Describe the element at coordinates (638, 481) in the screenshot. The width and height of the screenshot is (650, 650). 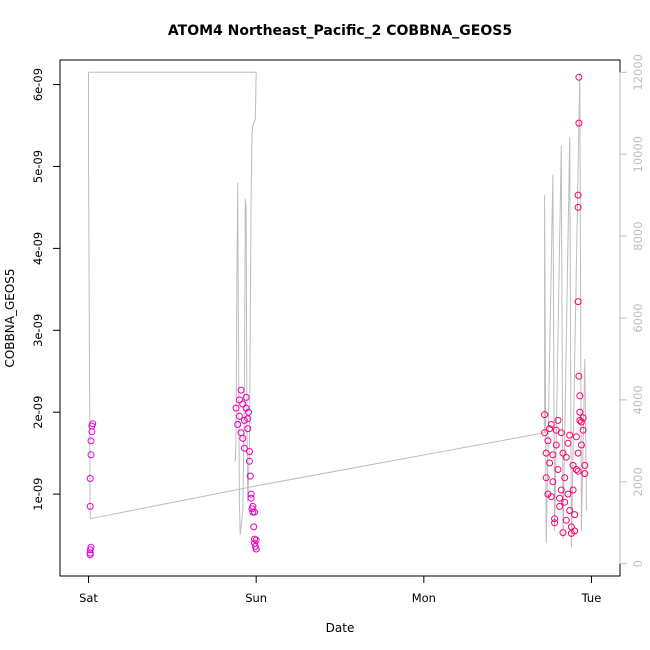
I see `y2-tick-label: 2000` at that location.